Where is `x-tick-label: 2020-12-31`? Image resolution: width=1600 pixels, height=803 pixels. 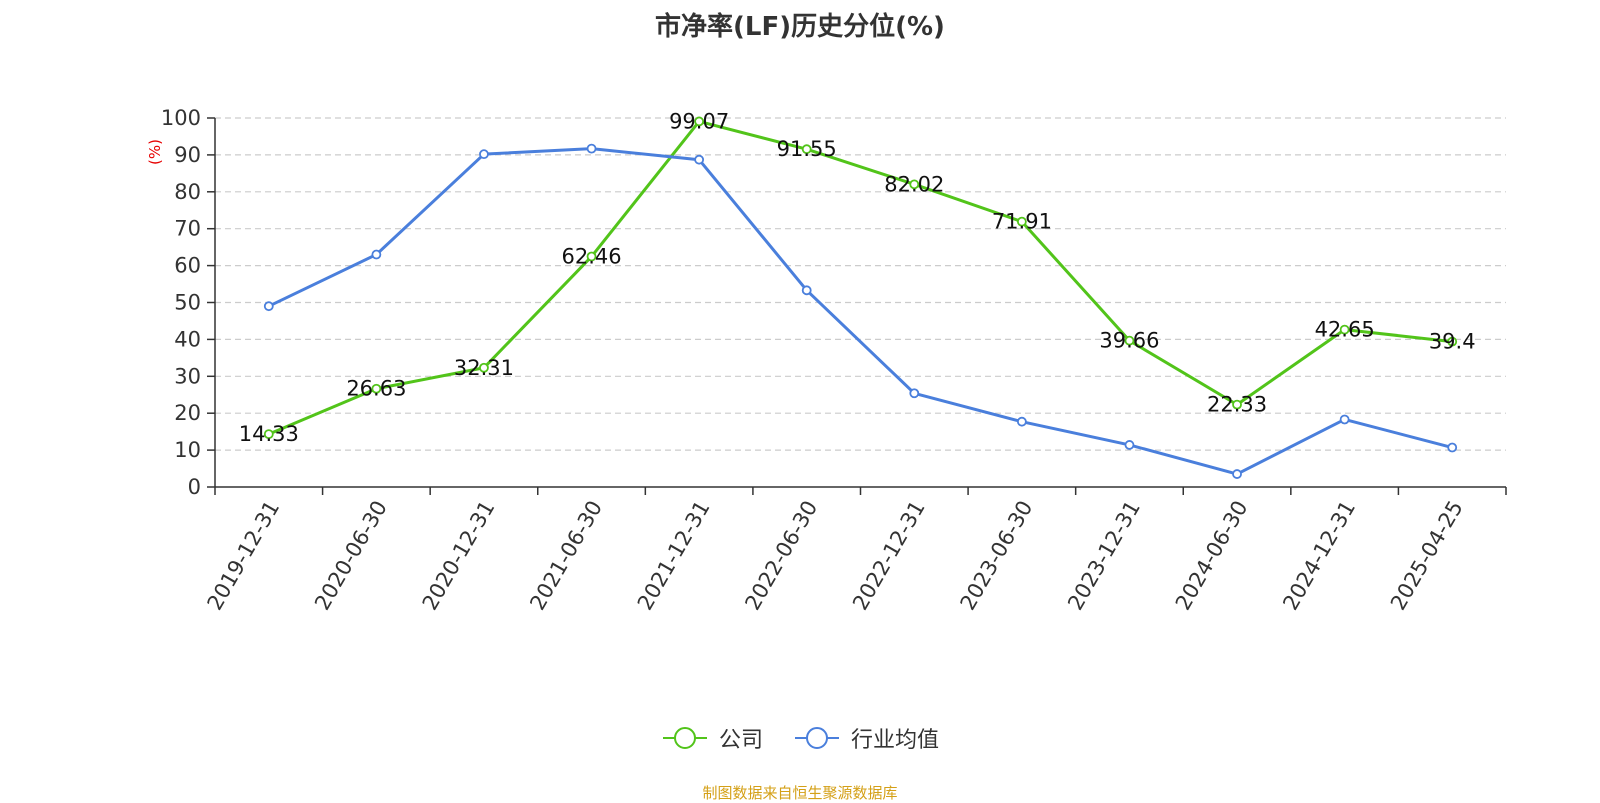 x-tick-label: 2020-12-31 is located at coordinates (459, 556).